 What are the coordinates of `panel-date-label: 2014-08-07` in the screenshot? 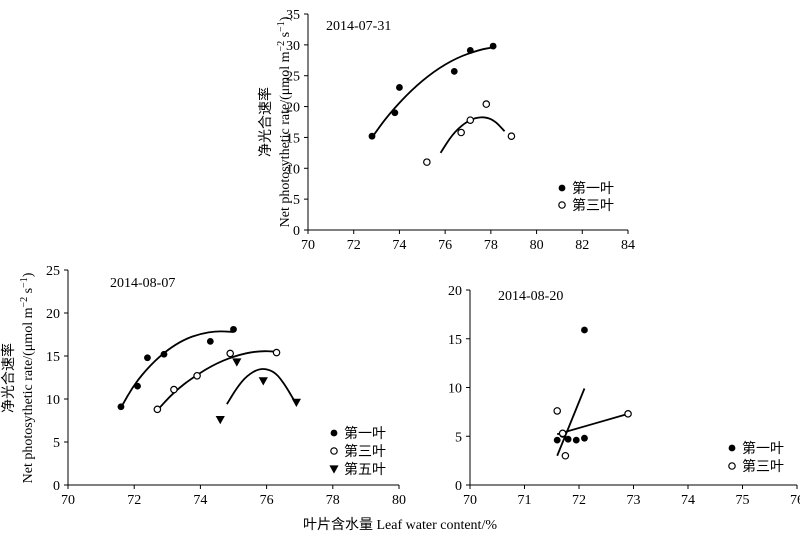 It's located at (142, 283).